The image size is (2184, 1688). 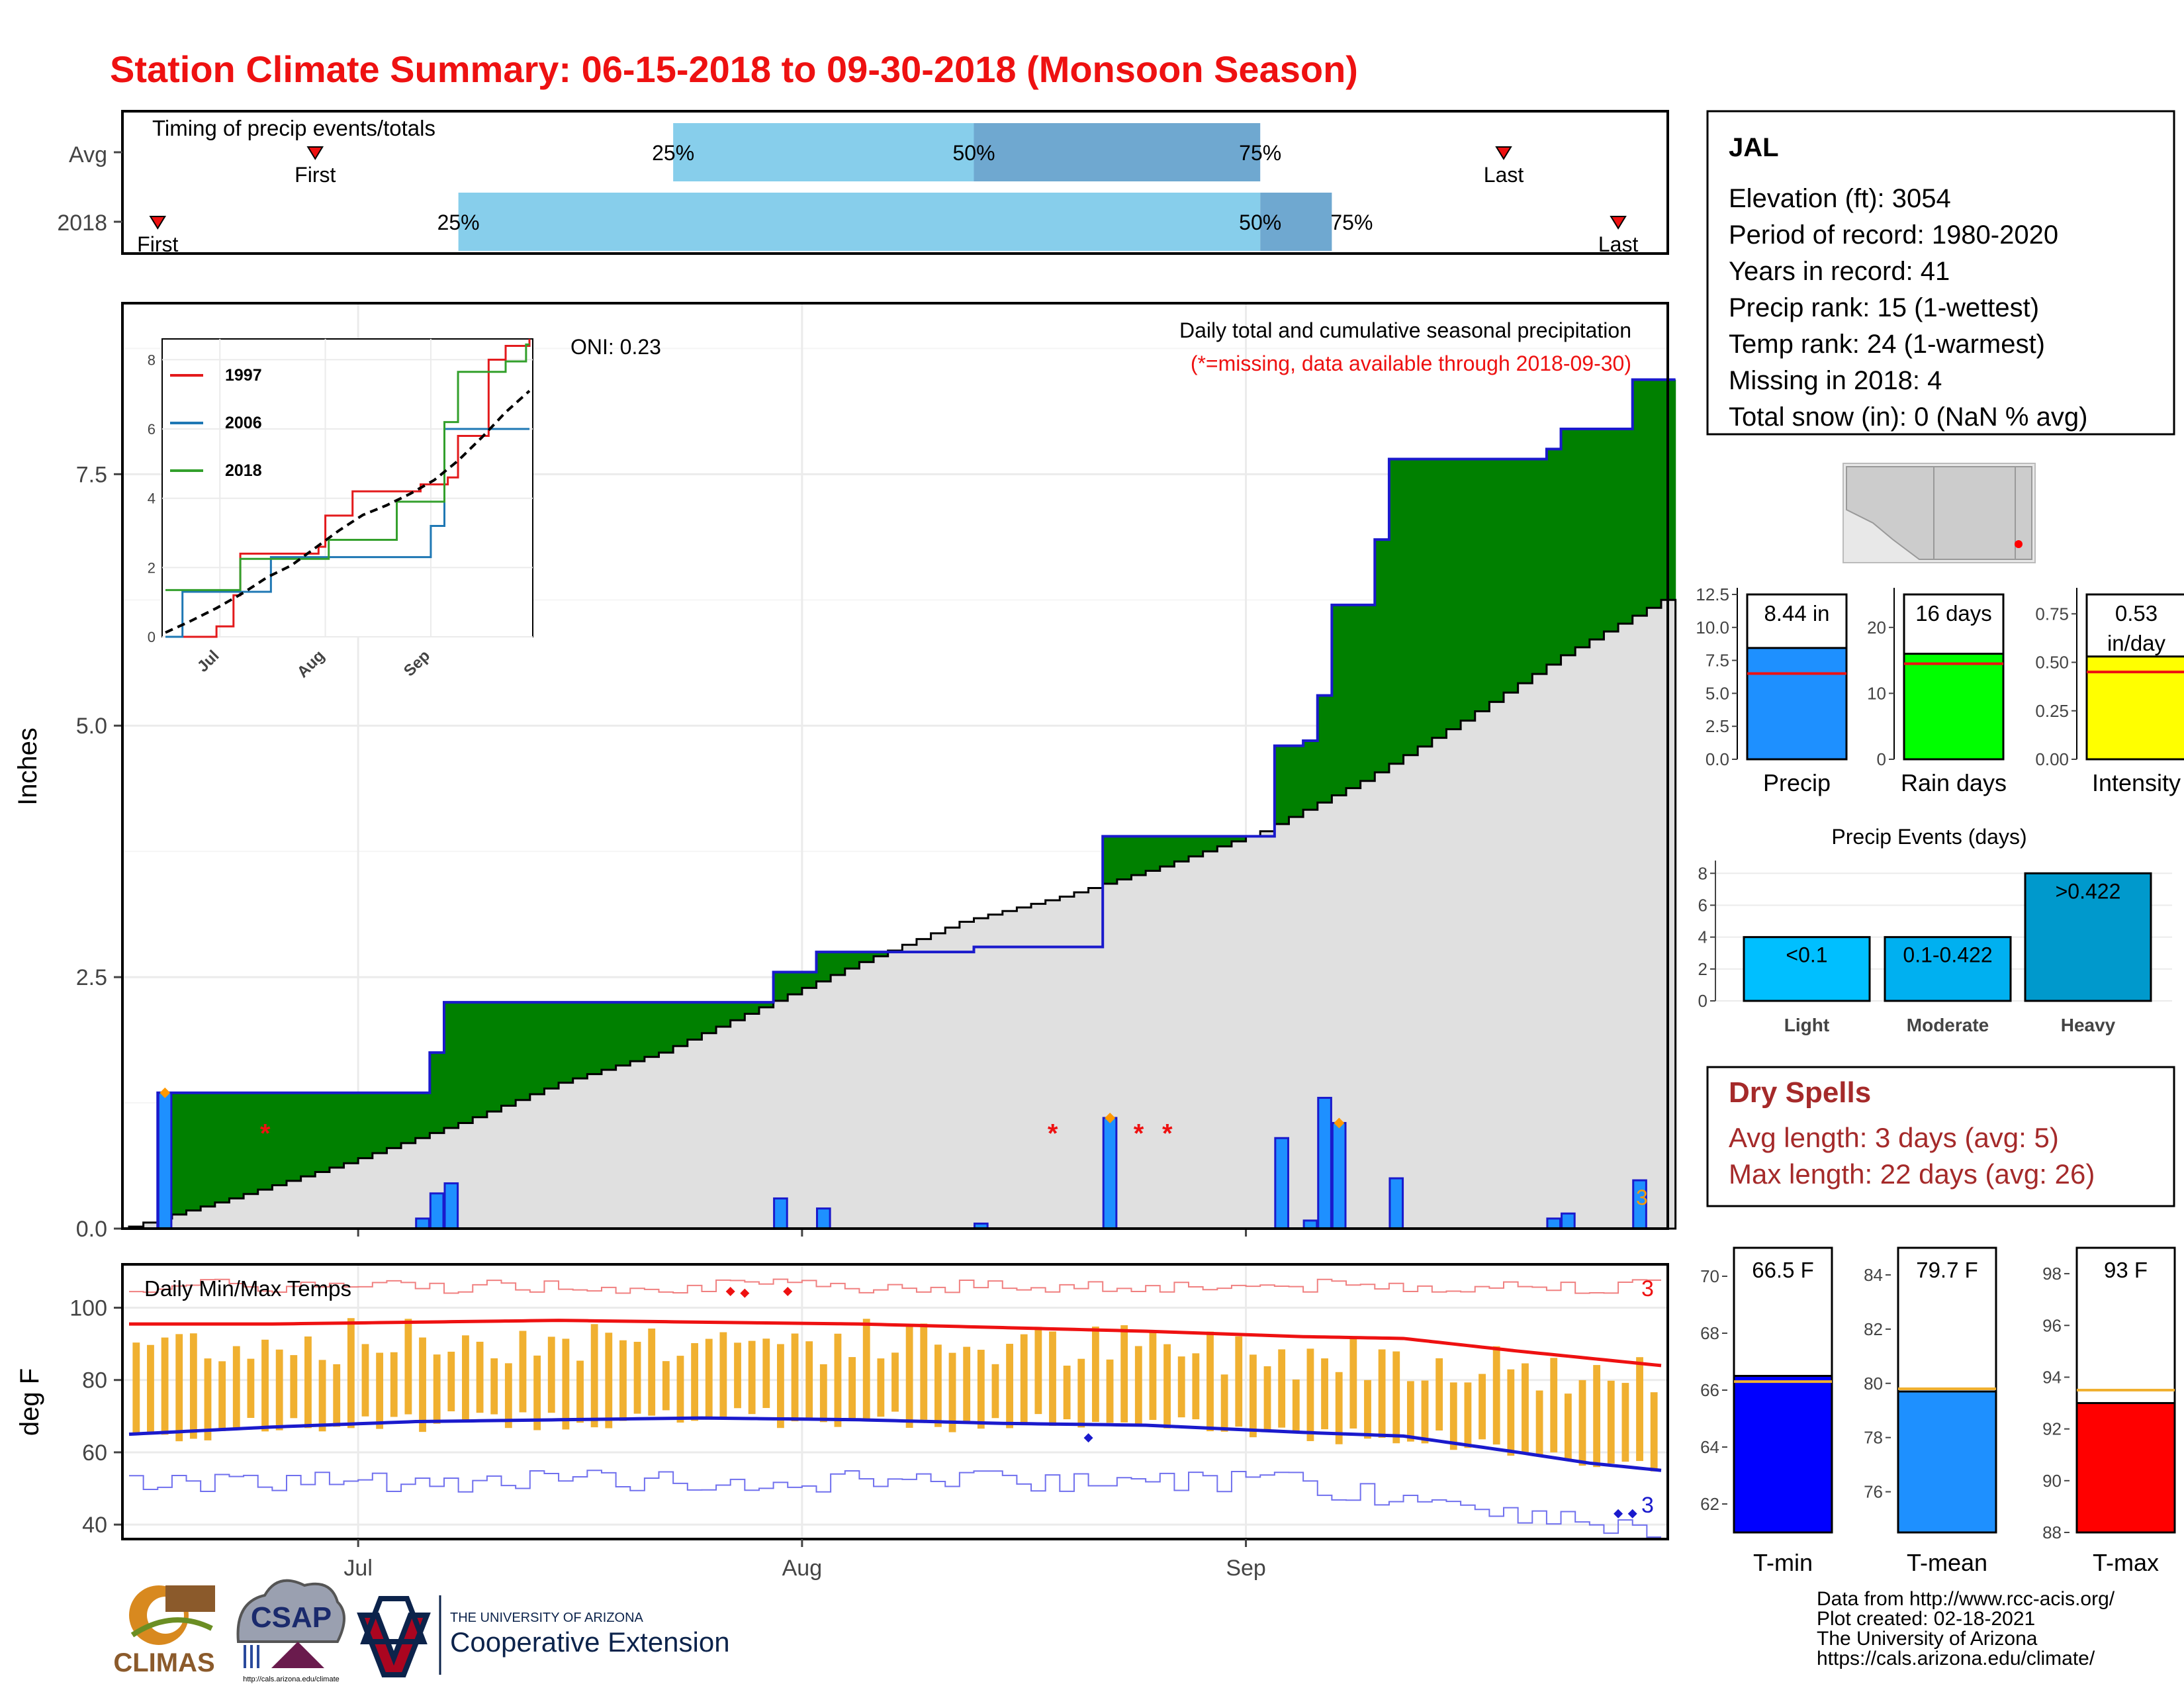 I want to click on summary-bar-Rain days, so click(x=1954, y=707).